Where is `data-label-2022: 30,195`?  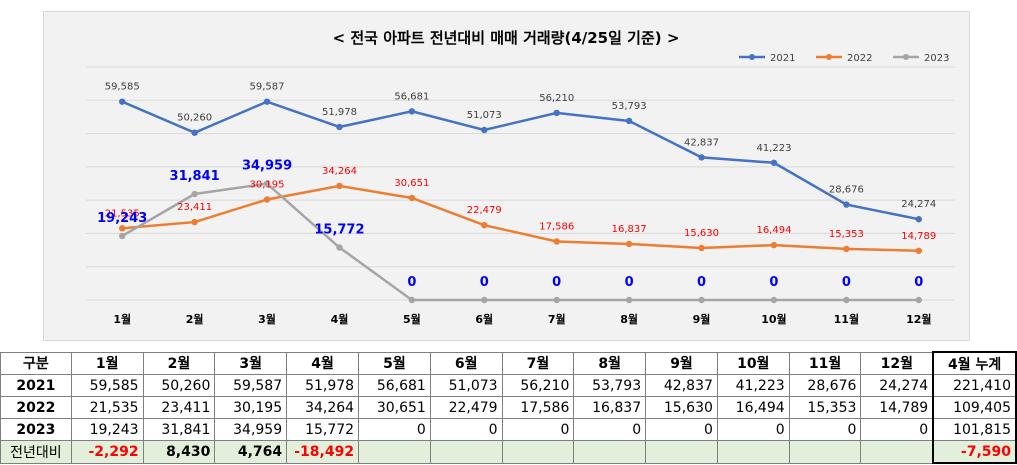
data-label-2022: 30,195 is located at coordinates (267, 184).